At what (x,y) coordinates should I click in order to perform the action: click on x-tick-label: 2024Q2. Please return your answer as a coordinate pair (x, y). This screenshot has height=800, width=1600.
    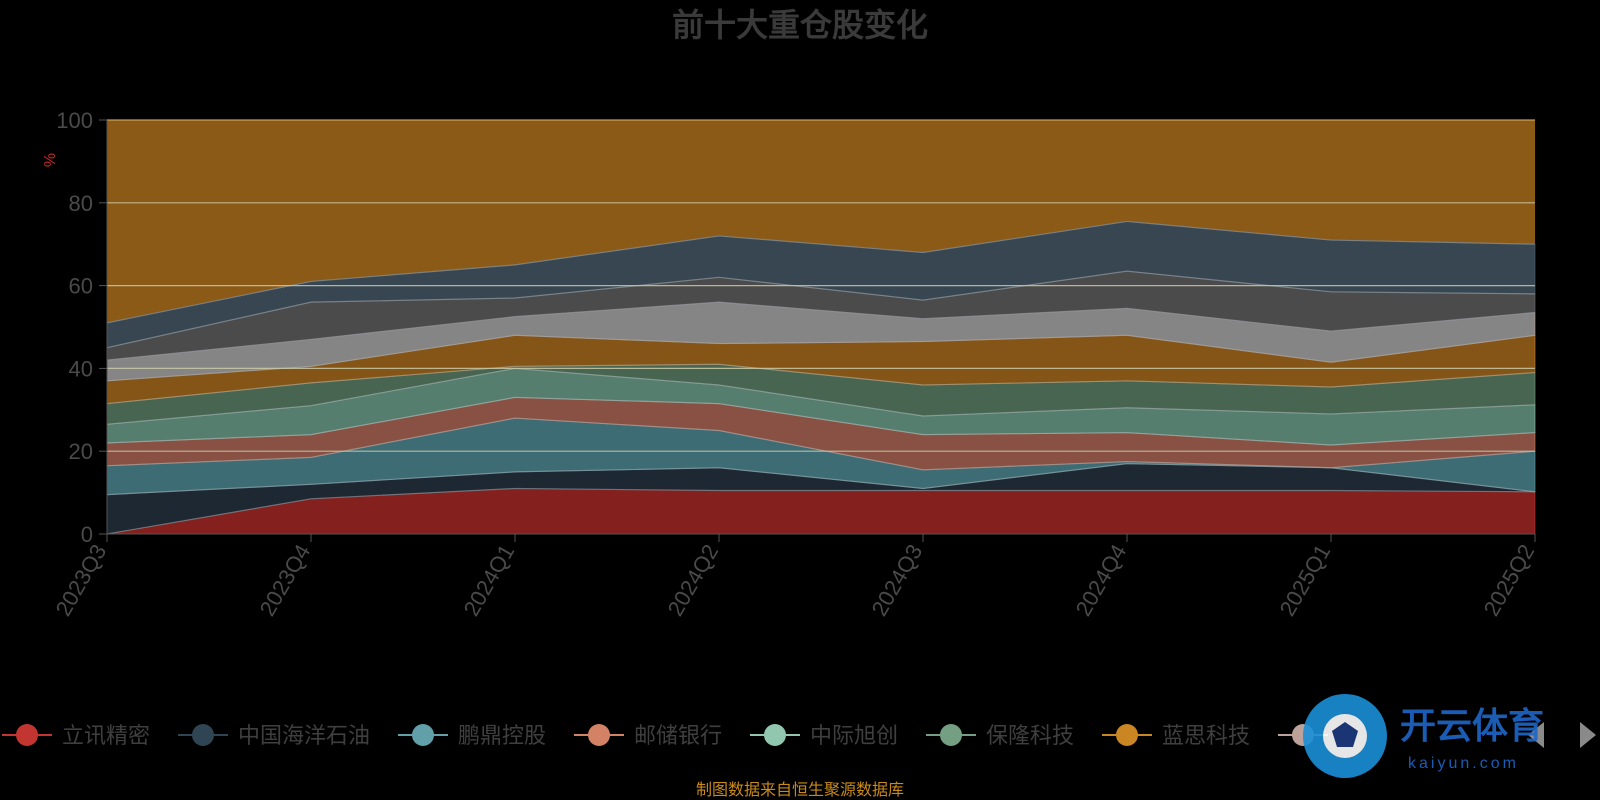
    Looking at the image, I should click on (693, 580).